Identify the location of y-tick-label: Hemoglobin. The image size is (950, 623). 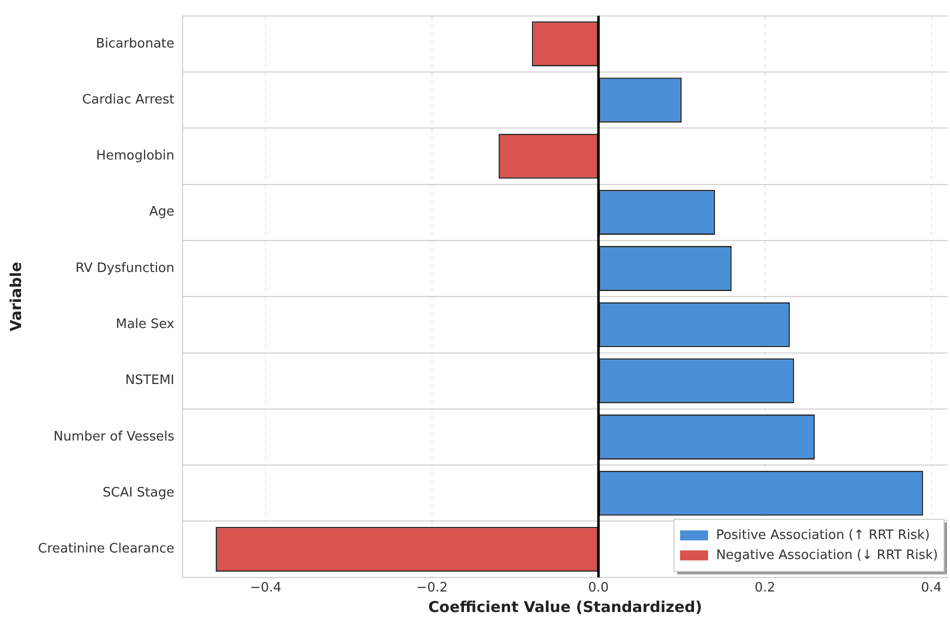
(135, 156).